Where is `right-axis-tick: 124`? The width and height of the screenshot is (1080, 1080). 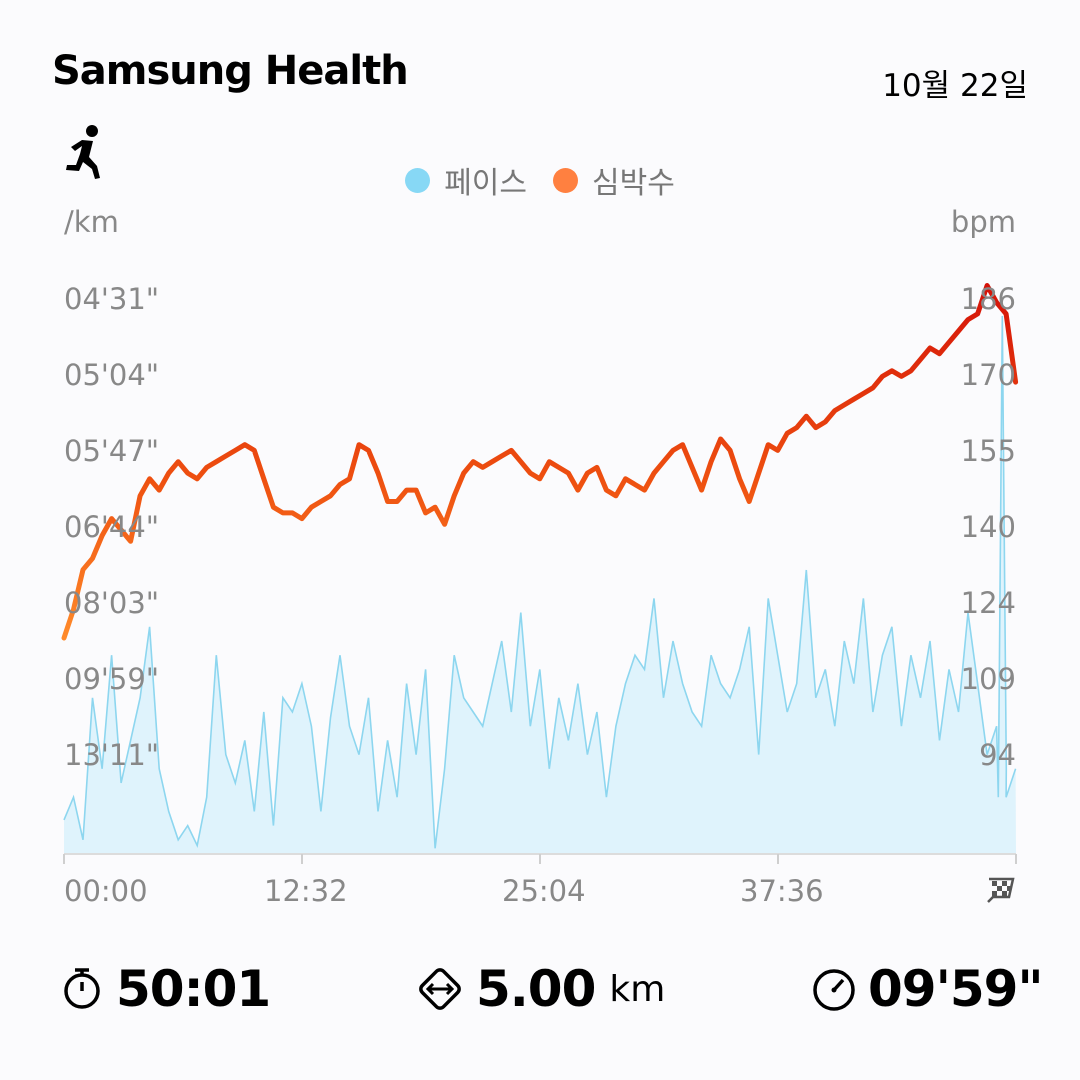 right-axis-tick: 124 is located at coordinates (988, 603).